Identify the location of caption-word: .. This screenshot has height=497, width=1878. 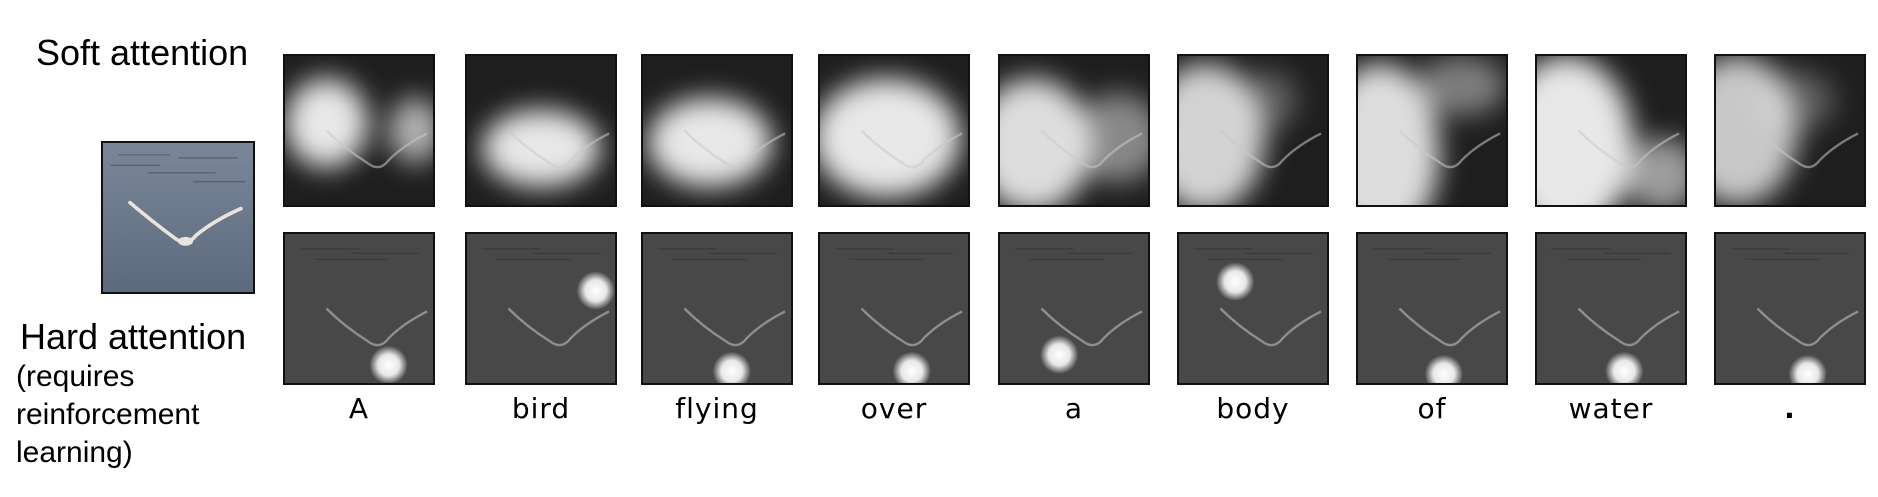
(1790, 408).